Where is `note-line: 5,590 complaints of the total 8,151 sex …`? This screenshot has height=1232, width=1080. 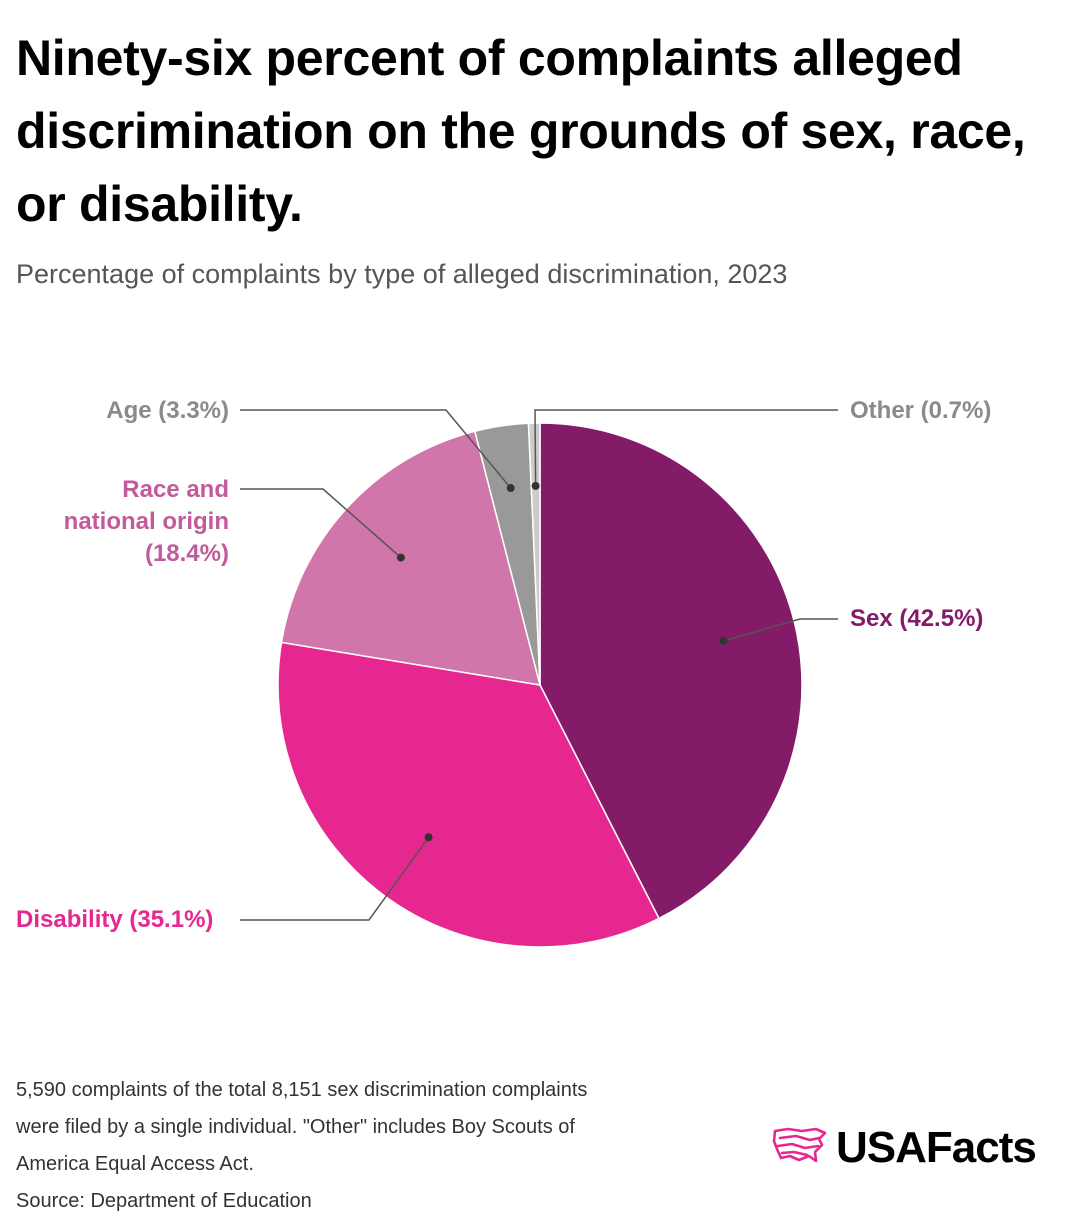 note-line: 5,590 complaints of the total 8,151 sex … is located at coordinates (302, 1090).